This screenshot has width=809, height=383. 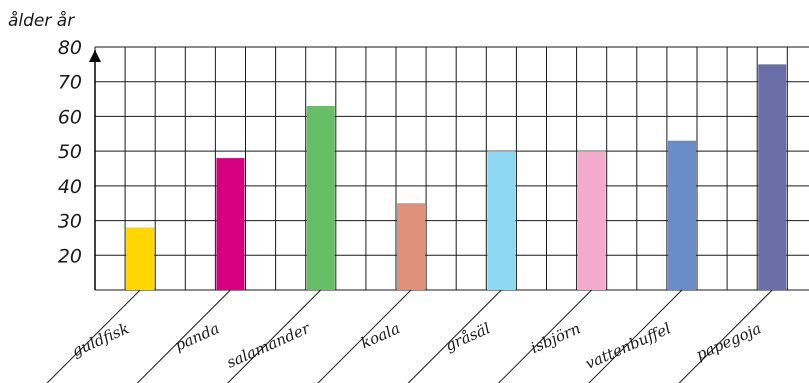 I want to click on category-label: salamander, so click(x=268, y=345).